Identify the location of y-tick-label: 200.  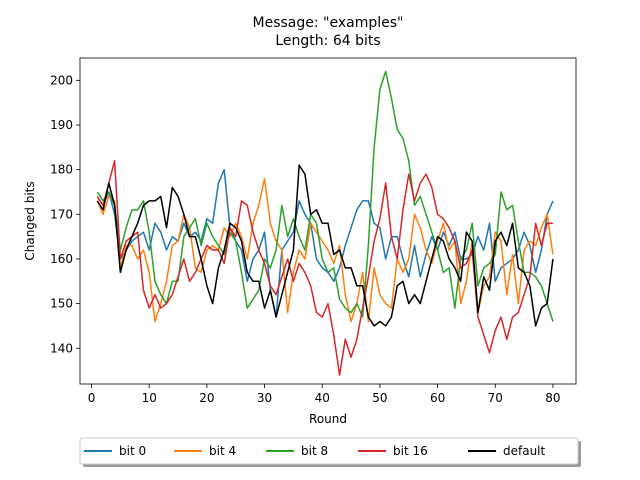
(61, 80).